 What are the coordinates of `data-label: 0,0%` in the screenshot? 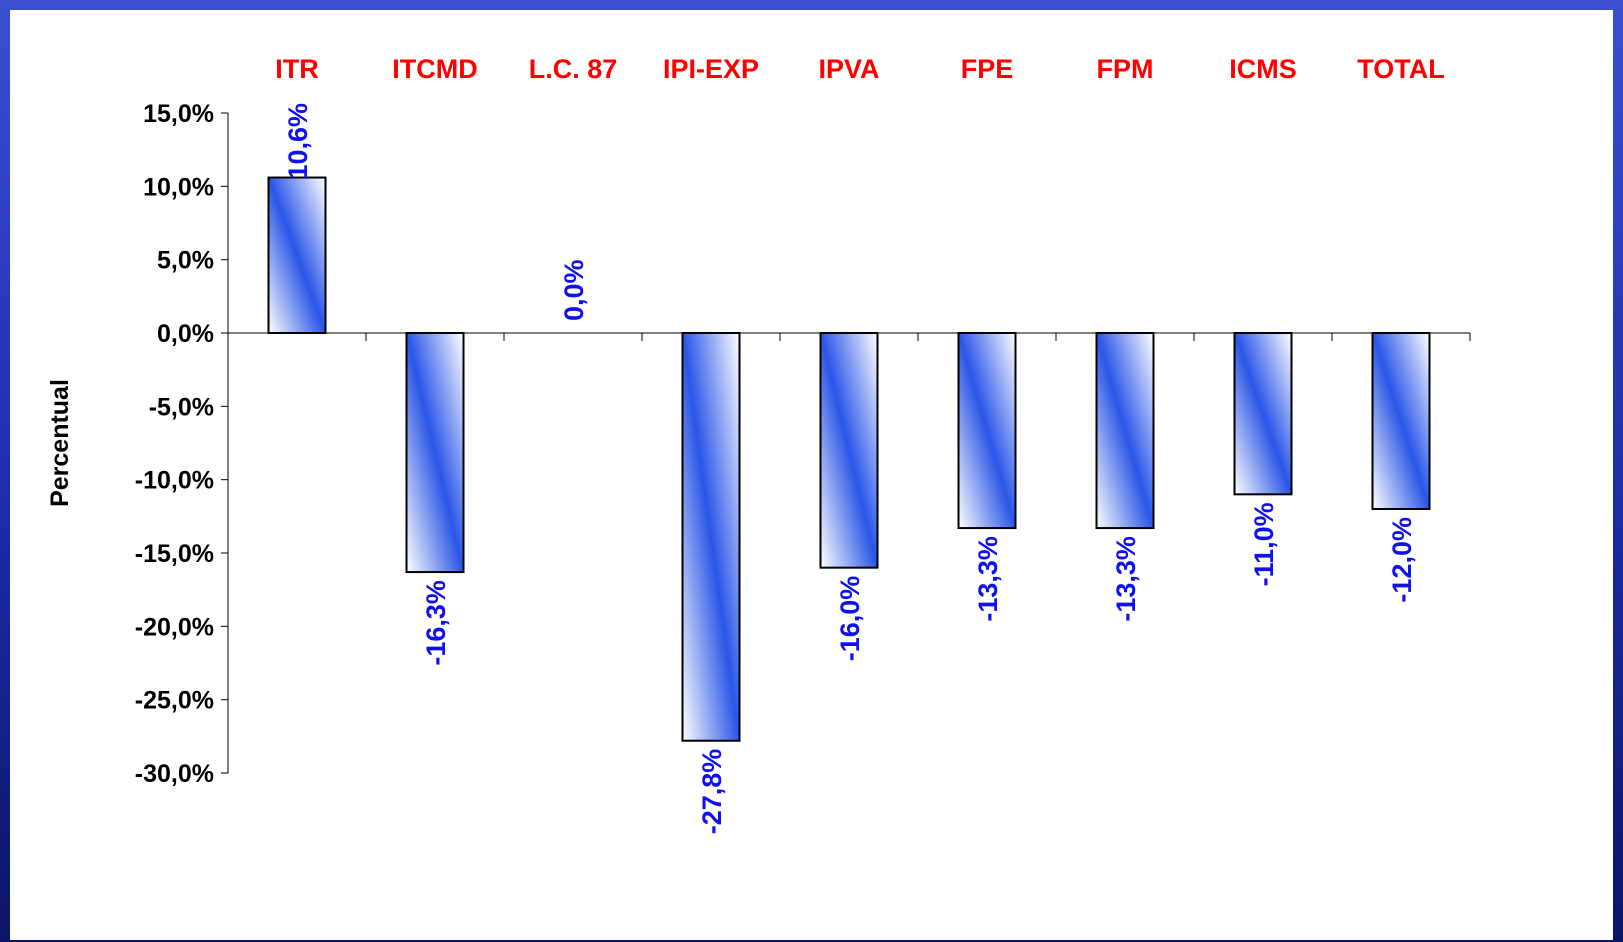 It's located at (574, 290).